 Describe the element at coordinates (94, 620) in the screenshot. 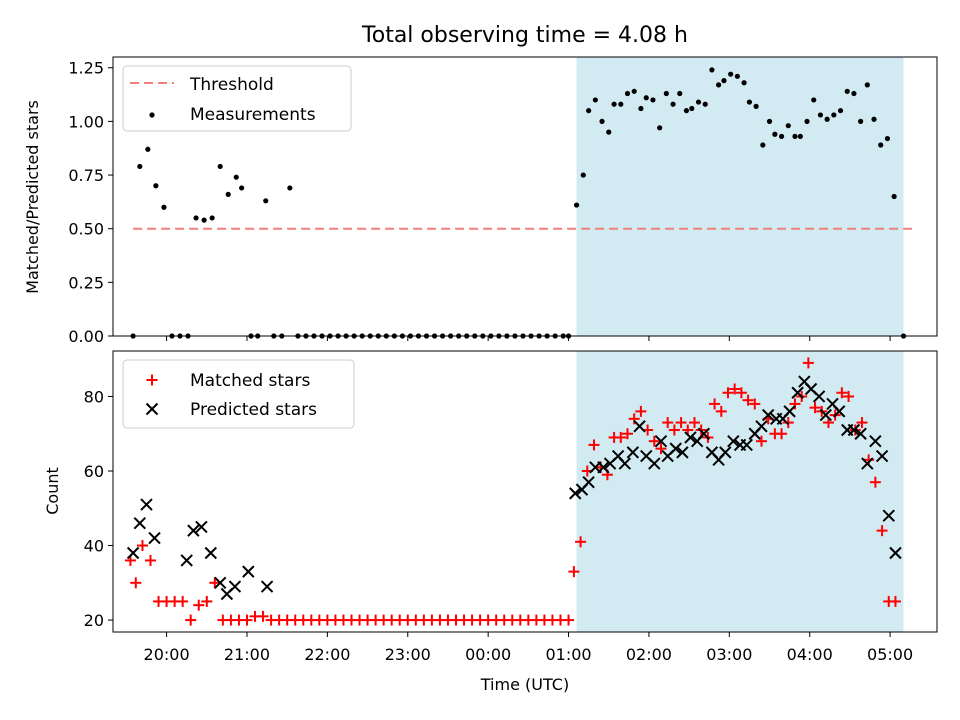

I see `y-tick-label: 20` at that location.